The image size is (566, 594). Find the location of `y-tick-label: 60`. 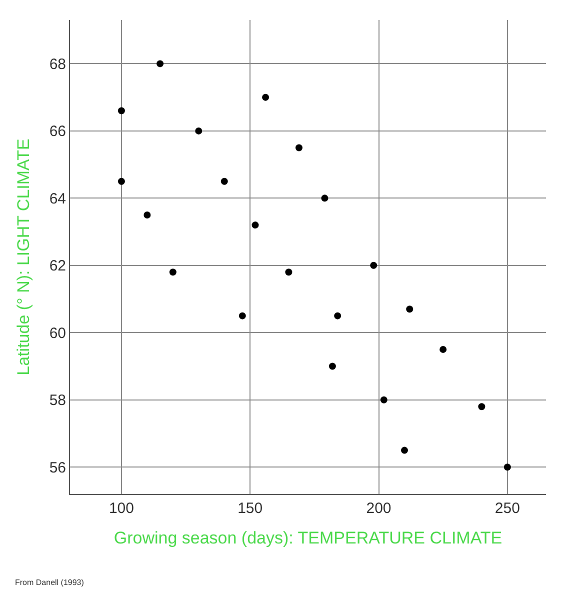

y-tick-label: 60 is located at coordinates (57, 333).